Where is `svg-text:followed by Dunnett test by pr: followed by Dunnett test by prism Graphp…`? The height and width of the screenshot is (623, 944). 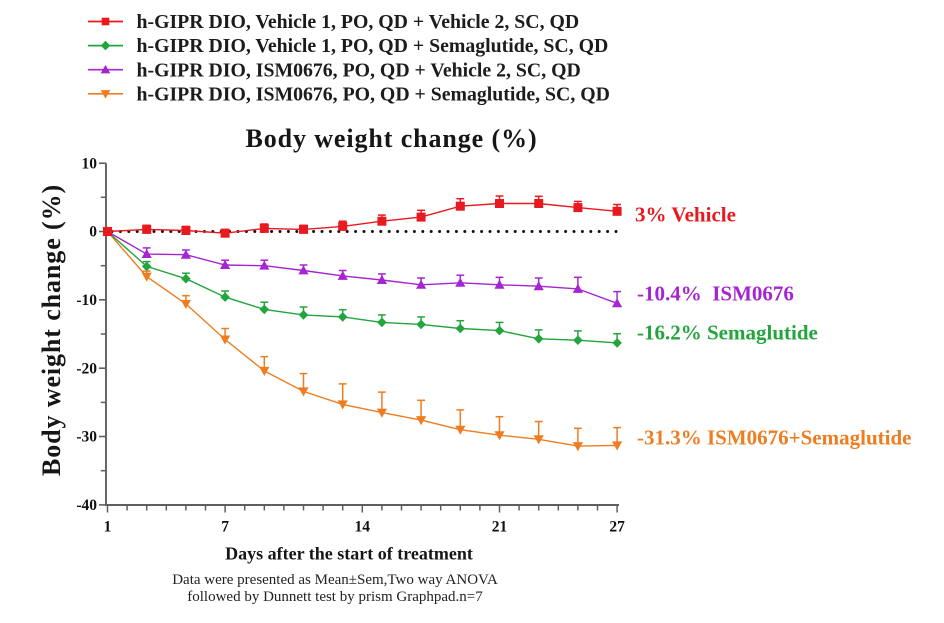
svg-text:followed by Dunnett test by pr: followed by Dunnett test by prism Graphp… is located at coordinates (335, 597).